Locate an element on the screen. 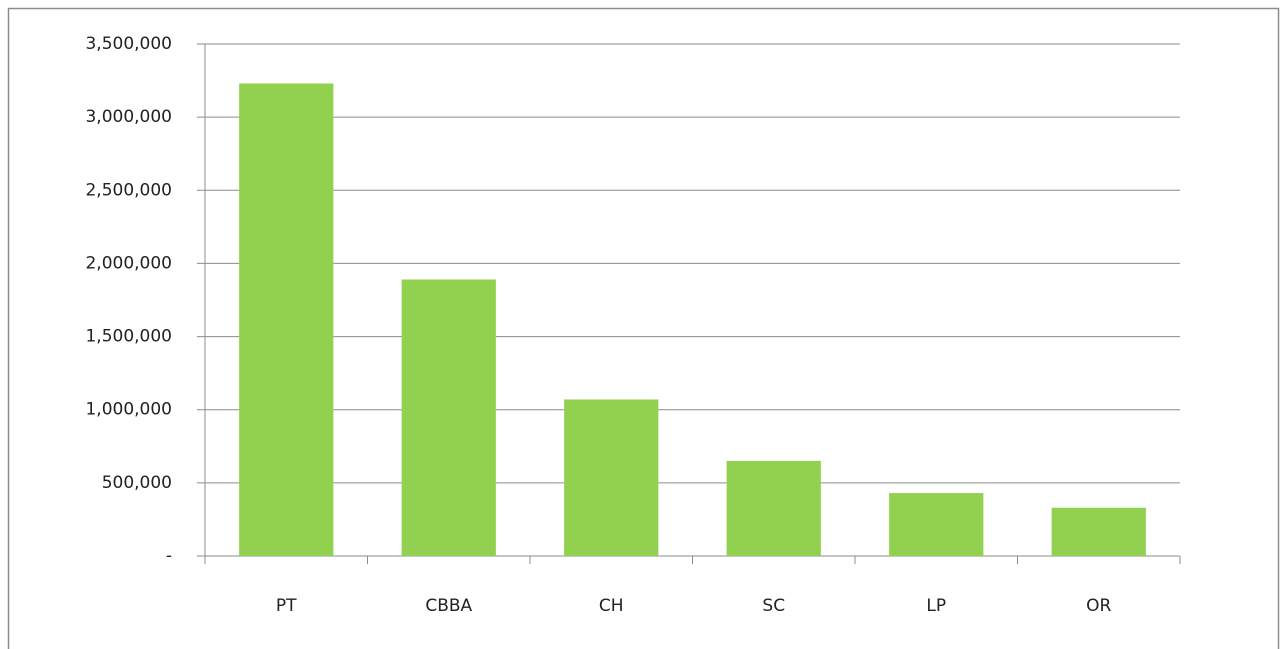 This screenshot has width=1282, height=649. x-tick-label: CBBA is located at coordinates (448, 606).